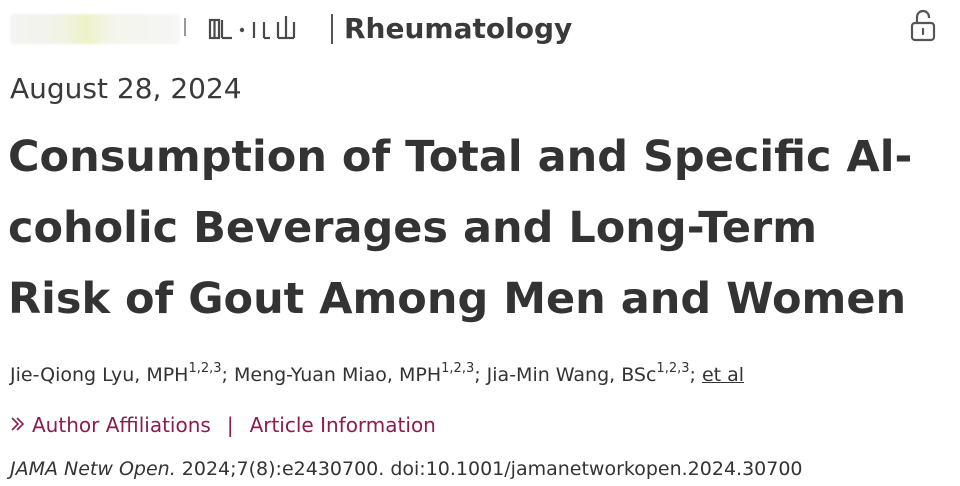 This screenshot has width=960, height=486. Describe the element at coordinates (252, 28) in the screenshot. I see `journal-logo-icon` at that location.